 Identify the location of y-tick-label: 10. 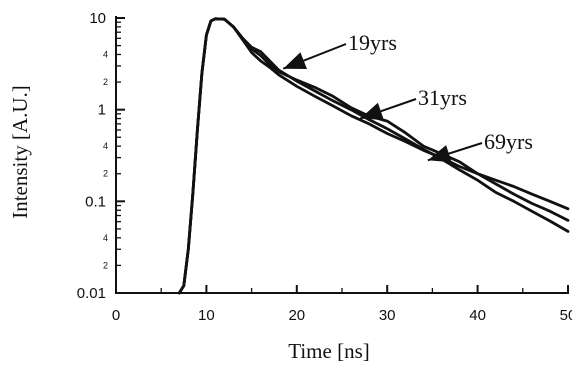
(97, 18).